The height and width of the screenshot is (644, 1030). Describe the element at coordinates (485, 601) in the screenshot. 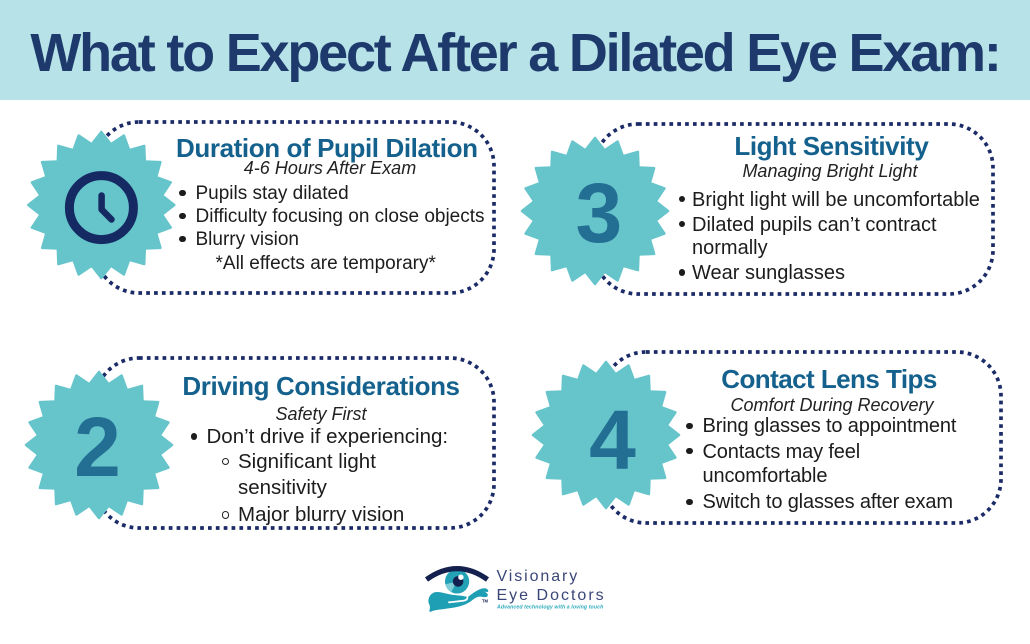

I see `svg-text: TM` at that location.